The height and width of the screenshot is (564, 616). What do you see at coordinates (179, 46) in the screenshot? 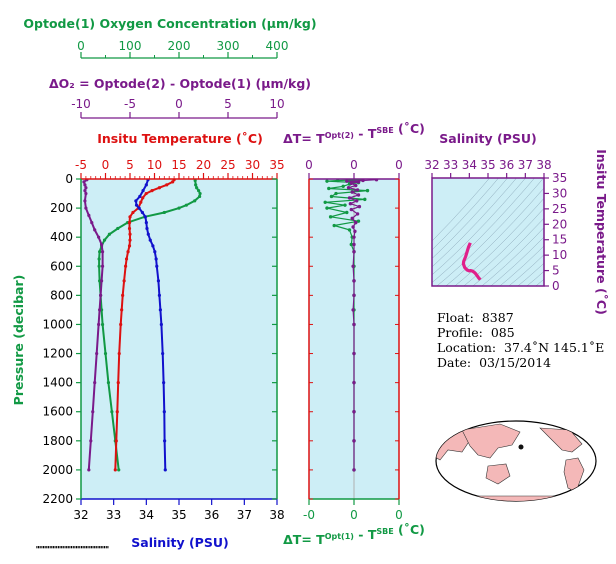
I see `oxygen-tick-label: 200` at bounding box center [179, 46].